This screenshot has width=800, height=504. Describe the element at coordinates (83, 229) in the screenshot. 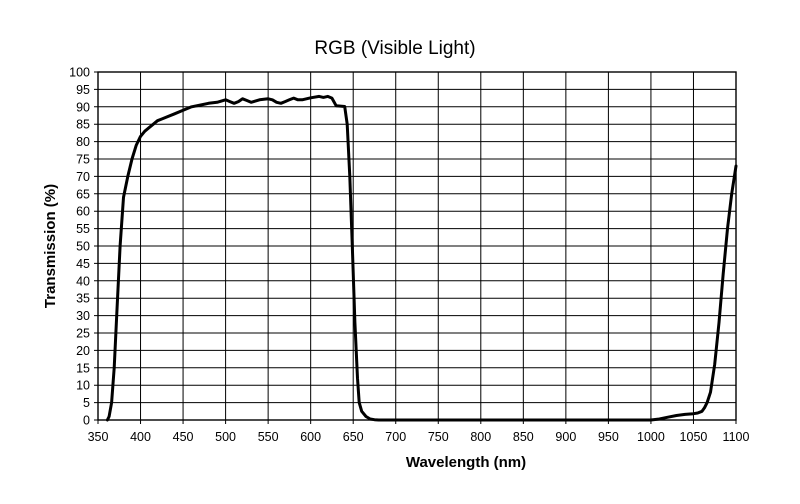

I see `y-tick-label: 55` at that location.